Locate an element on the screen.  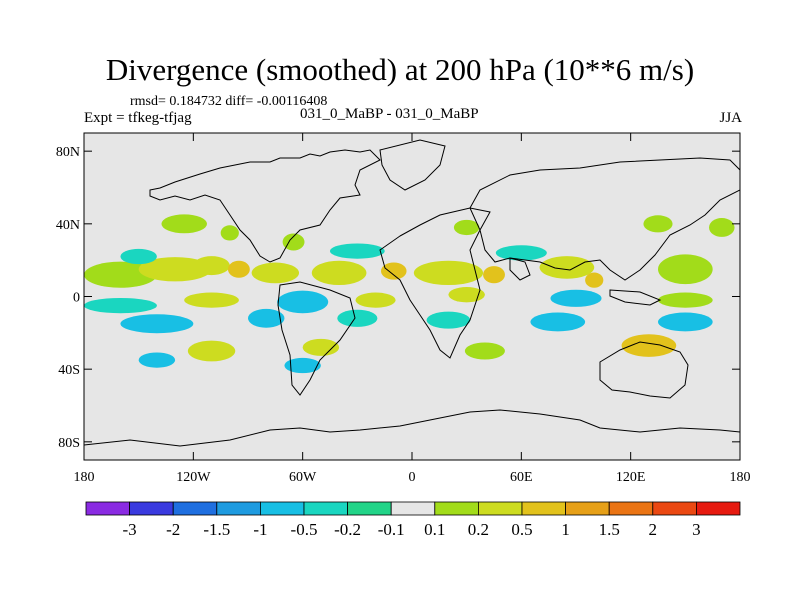
y-tick-label: 0 is located at coordinates (76, 298).